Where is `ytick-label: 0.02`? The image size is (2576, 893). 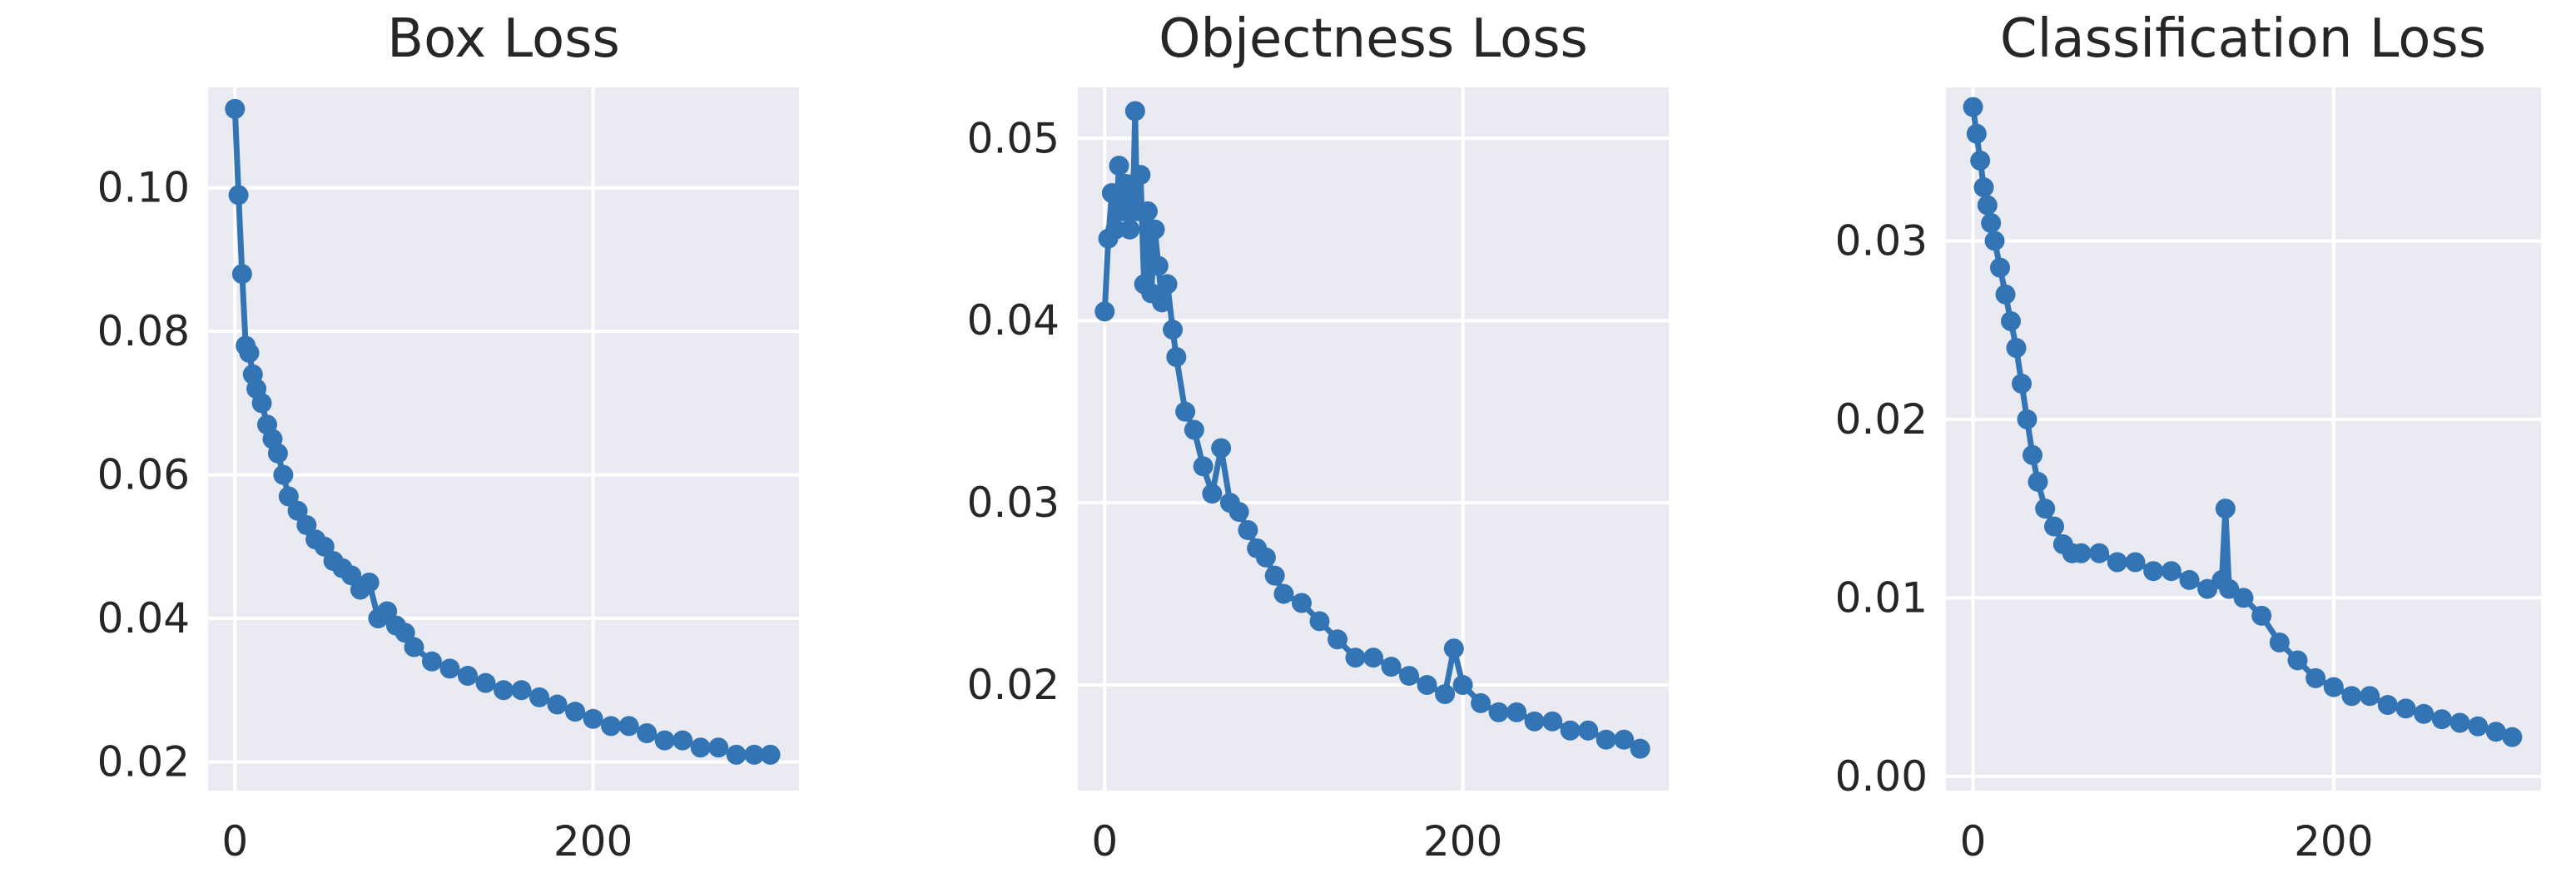
ytick-label: 0.02 is located at coordinates (1881, 419).